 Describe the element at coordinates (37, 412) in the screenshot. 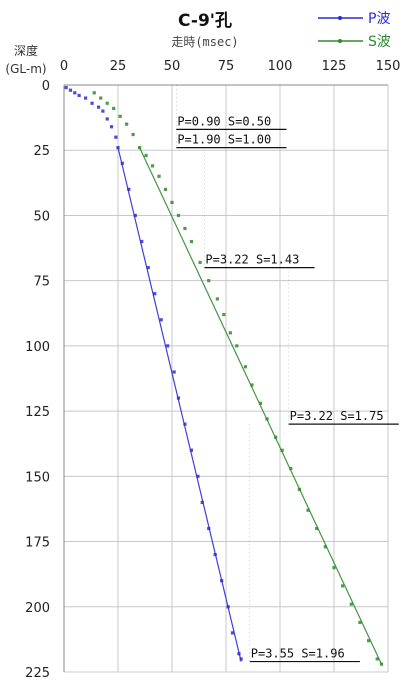

I see `y-tick-label-5: 125` at that location.